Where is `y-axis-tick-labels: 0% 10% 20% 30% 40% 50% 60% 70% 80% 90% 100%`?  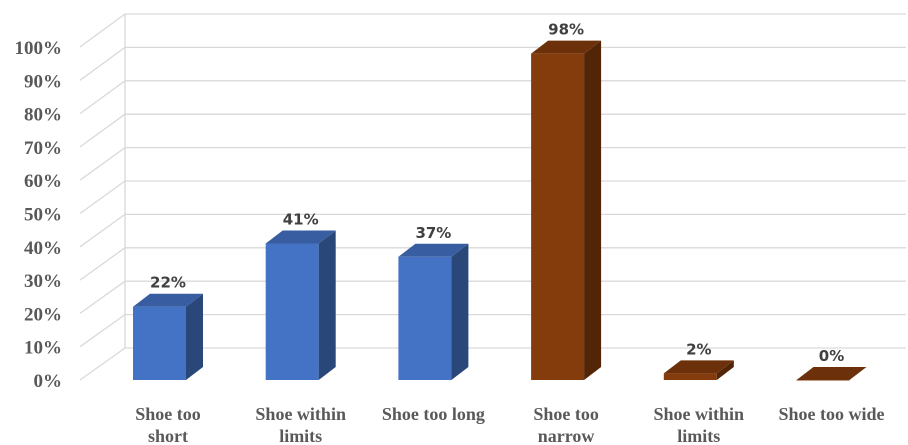 y-axis-tick-labels: 0% 10% 20% 30% 40% 50% 60% 70% 80% 90% 100% is located at coordinates (39, 215).